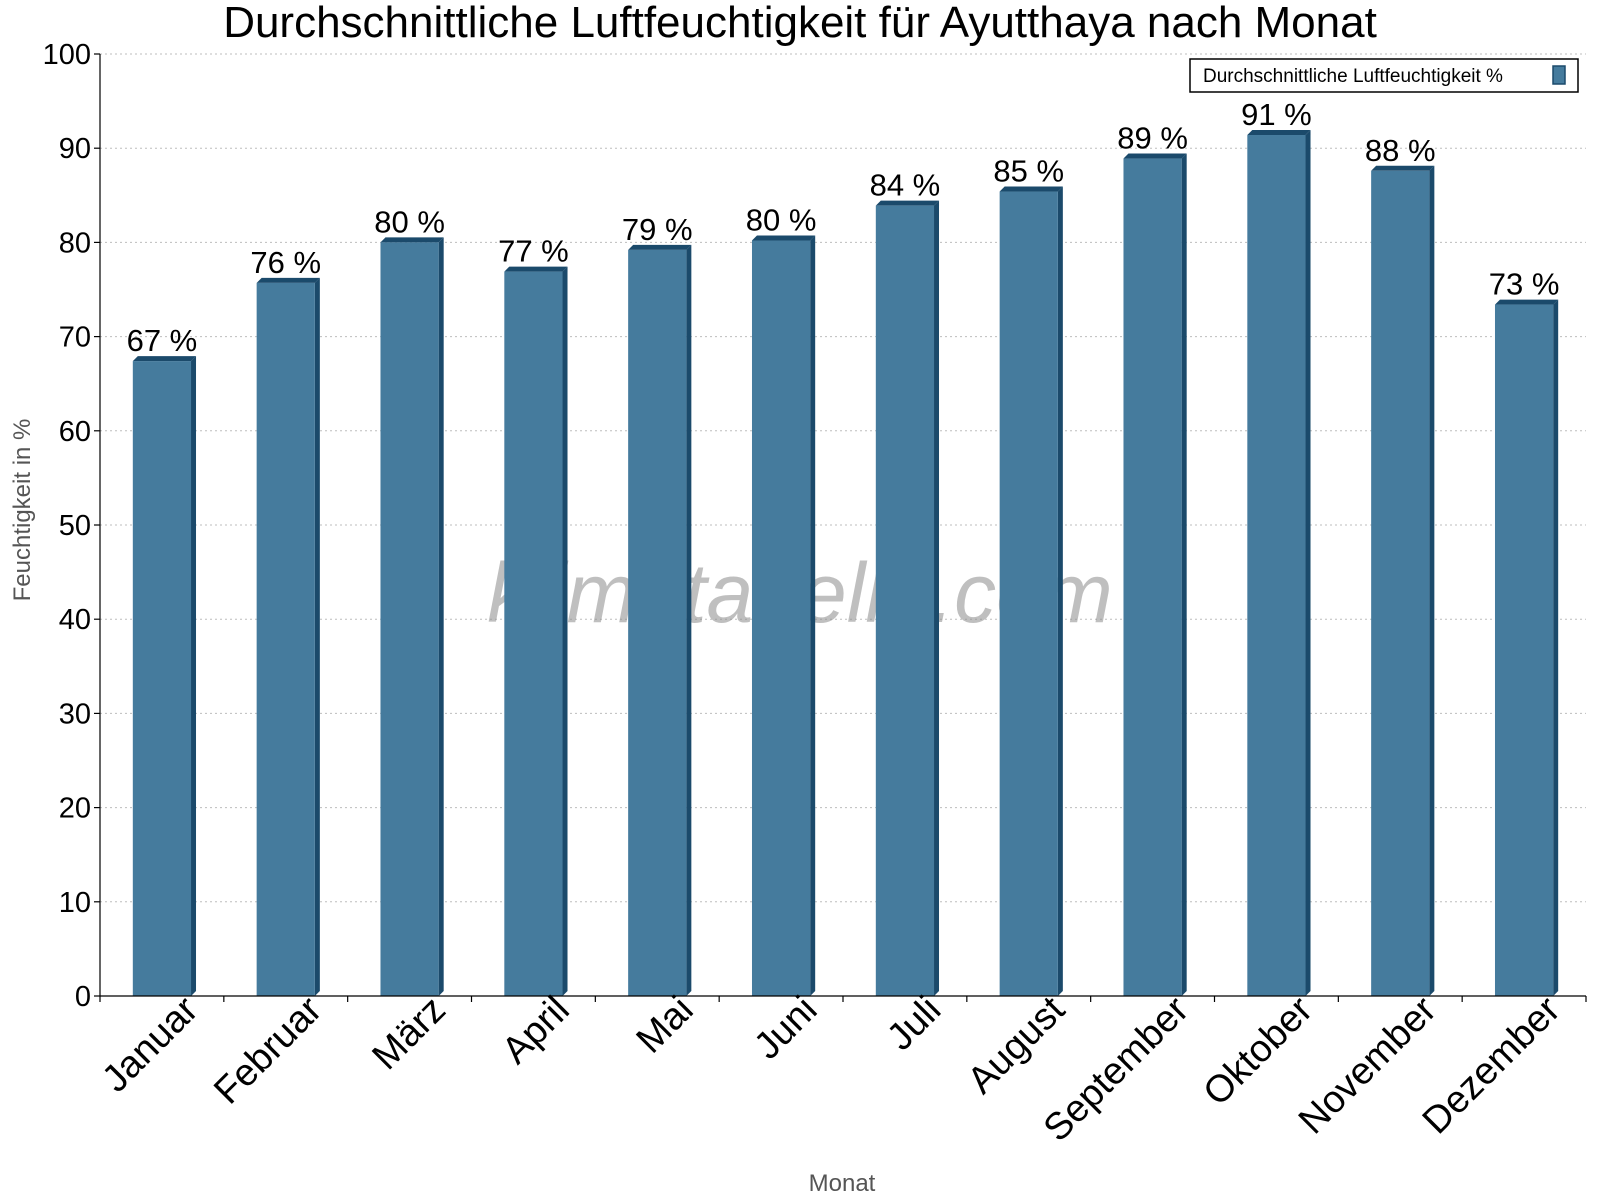  I want to click on y-tick-label: 20, so click(75, 809).